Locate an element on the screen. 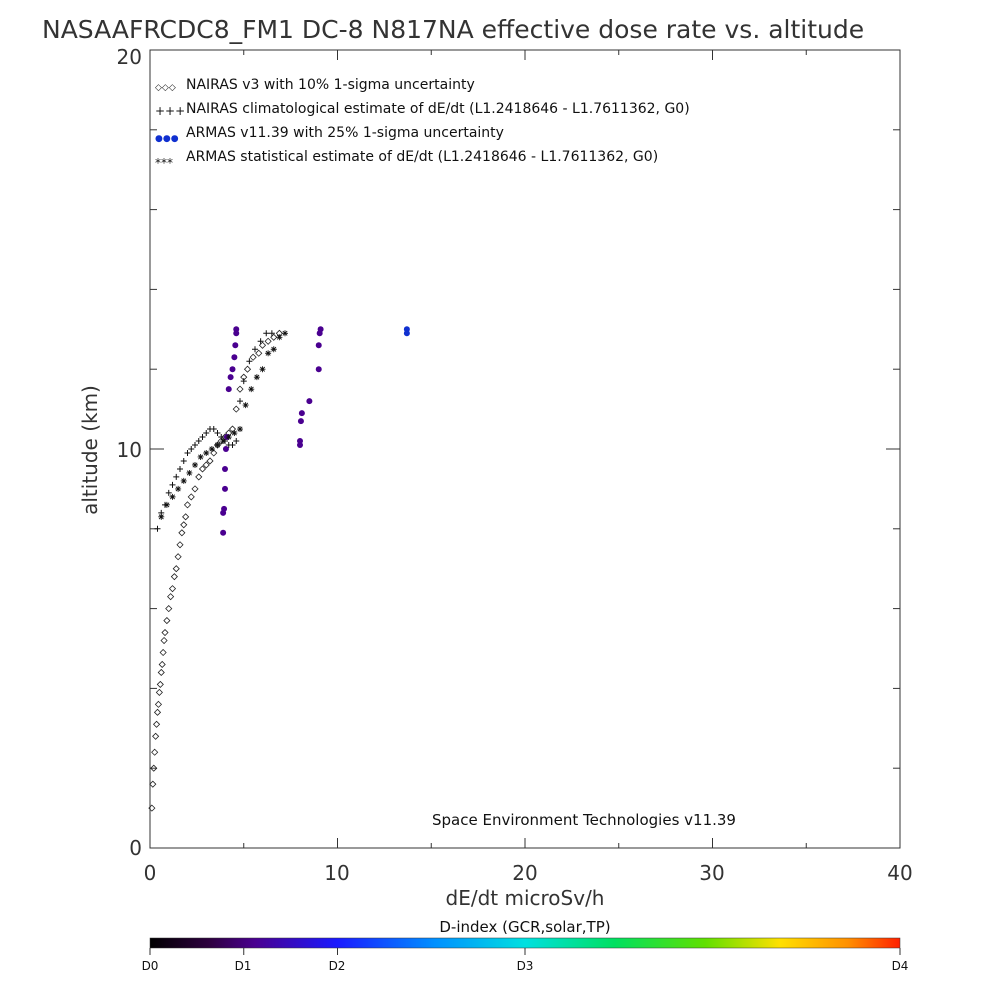 The height and width of the screenshot is (1000, 1000). colorbar-ticks is located at coordinates (525, 951).